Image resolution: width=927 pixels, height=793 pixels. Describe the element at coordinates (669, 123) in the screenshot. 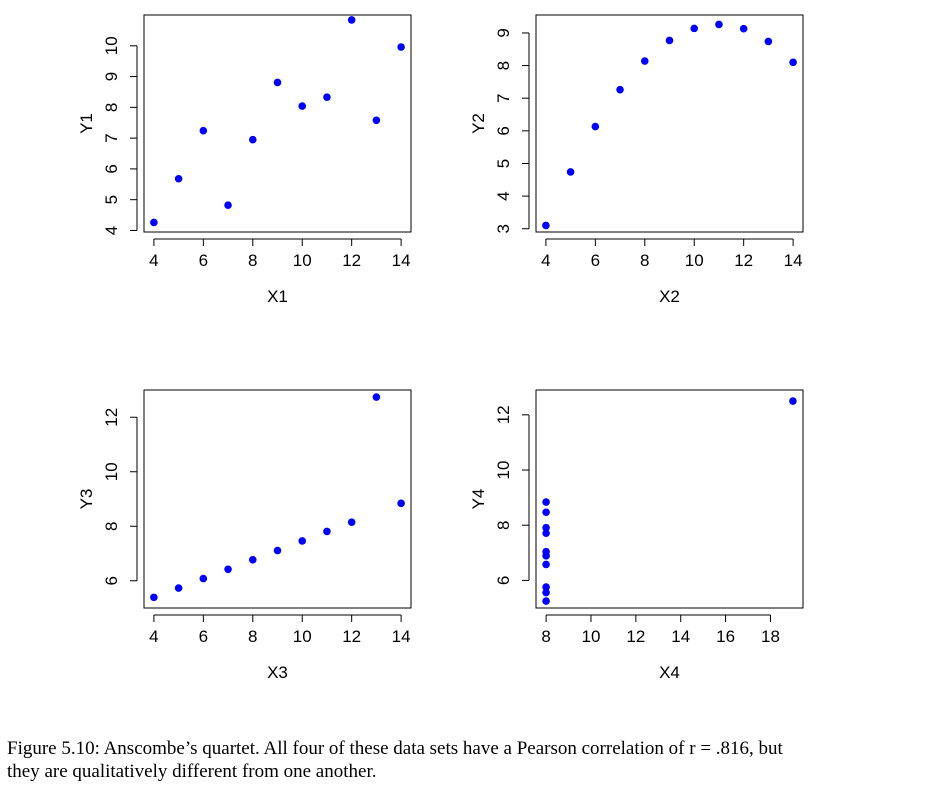

I see `panel-2-frame` at that location.